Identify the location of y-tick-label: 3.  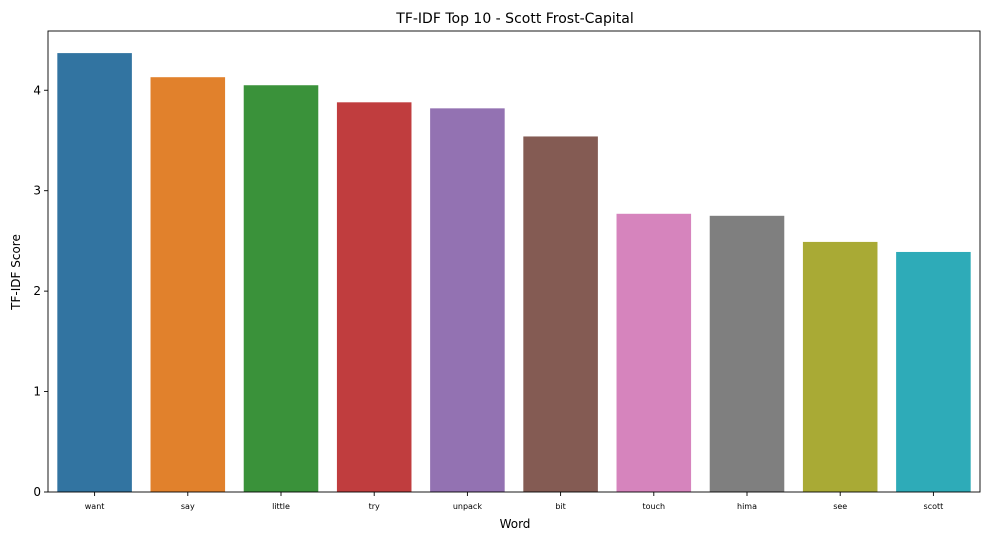
(37, 191).